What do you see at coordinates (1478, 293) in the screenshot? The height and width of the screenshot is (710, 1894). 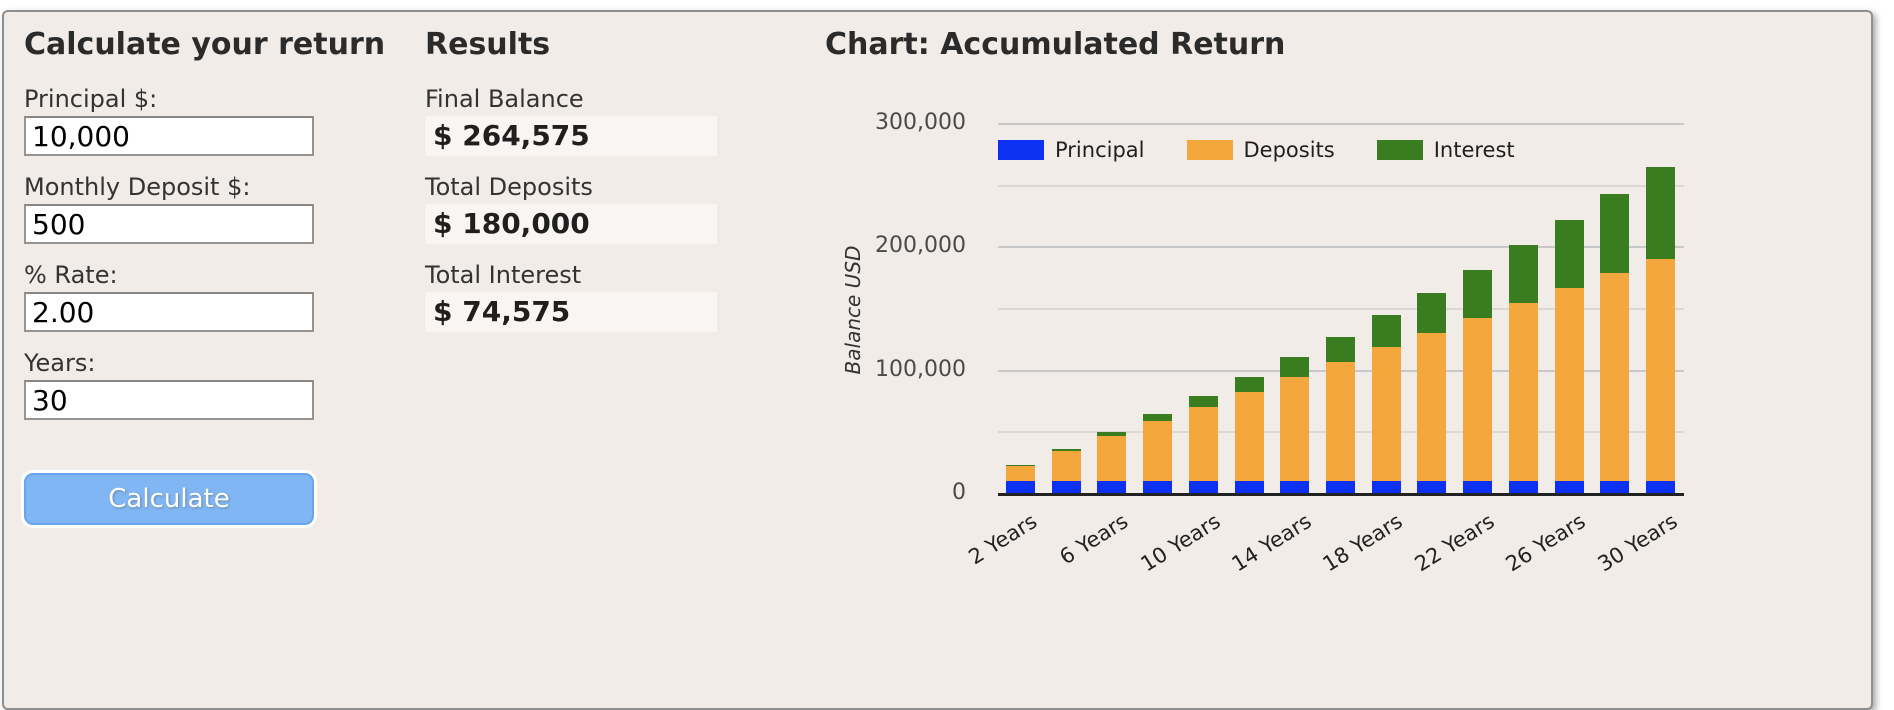 I see `bar-segment-interest-22-years` at bounding box center [1478, 293].